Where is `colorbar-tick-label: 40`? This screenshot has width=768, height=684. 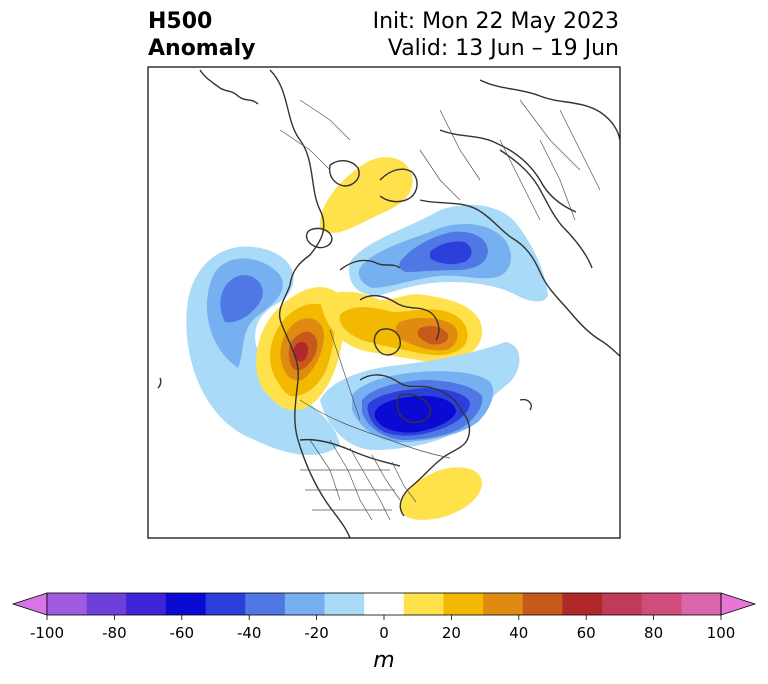 colorbar-tick-label: 40 is located at coordinates (518, 633).